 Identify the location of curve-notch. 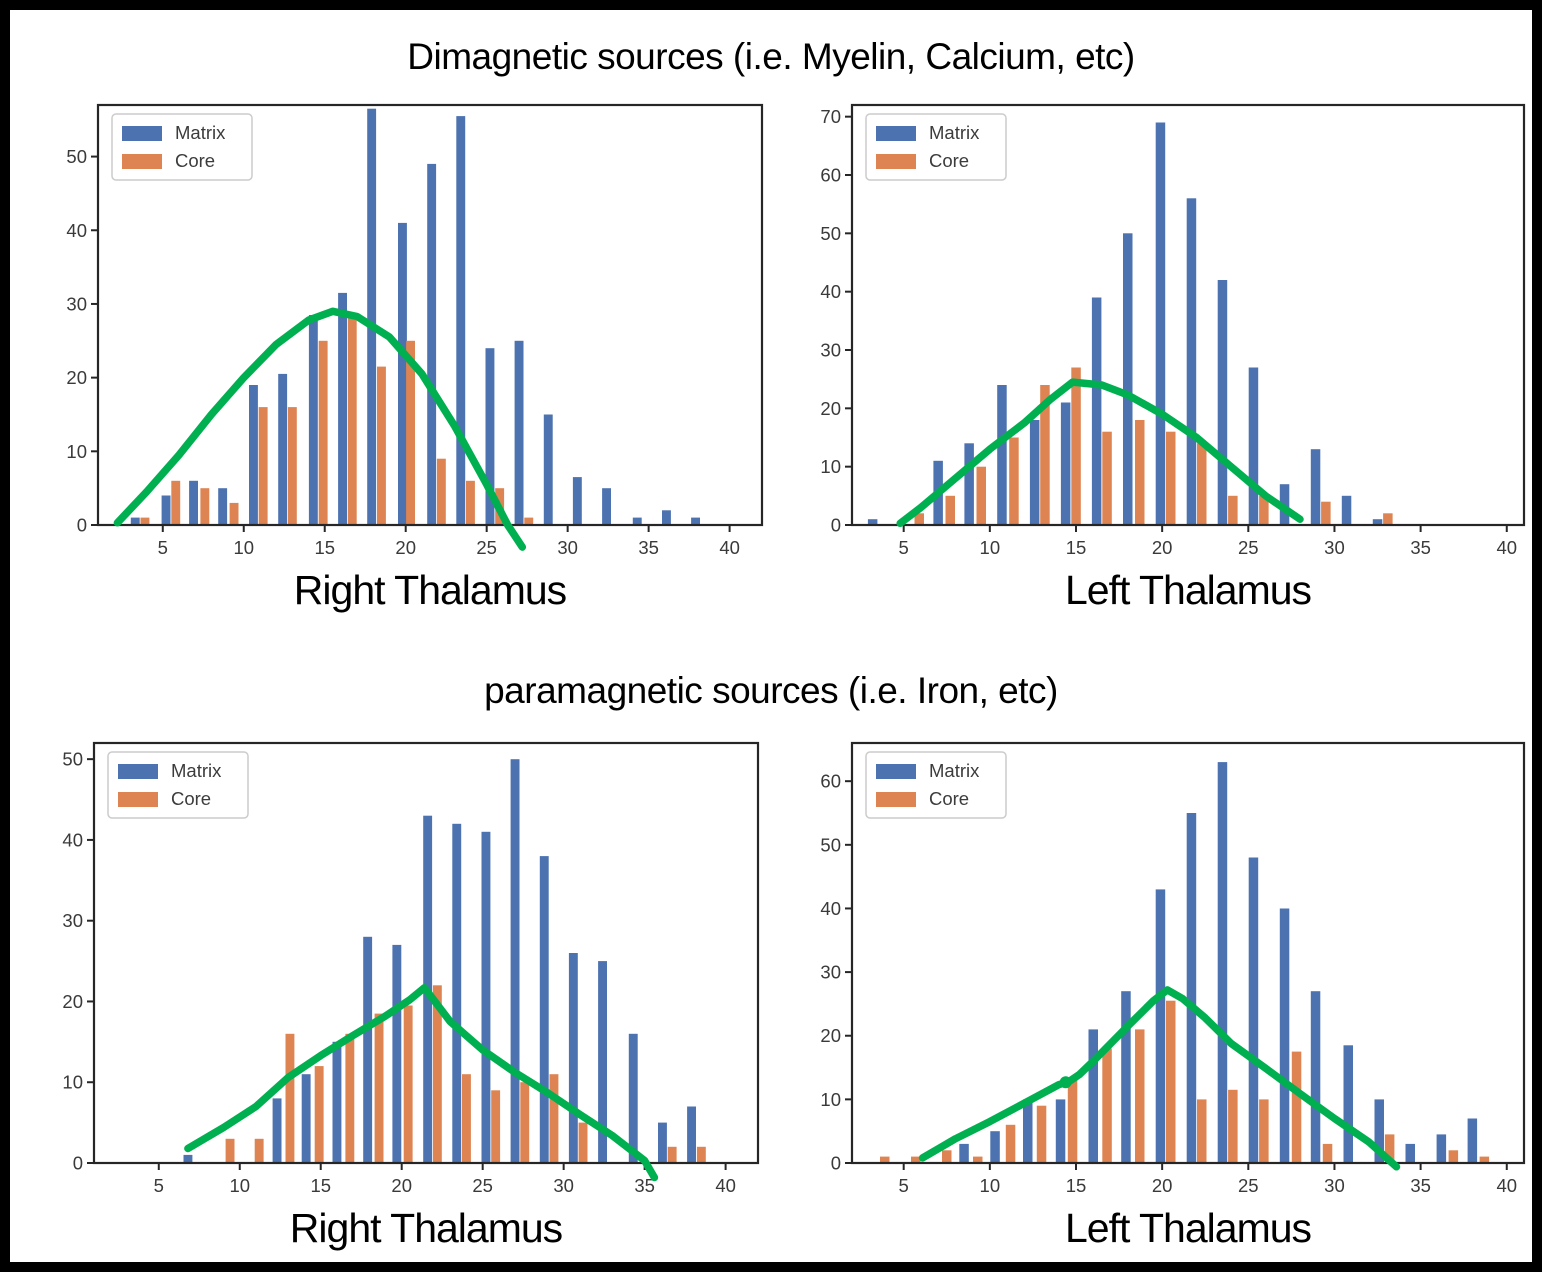
(1065, 1082).